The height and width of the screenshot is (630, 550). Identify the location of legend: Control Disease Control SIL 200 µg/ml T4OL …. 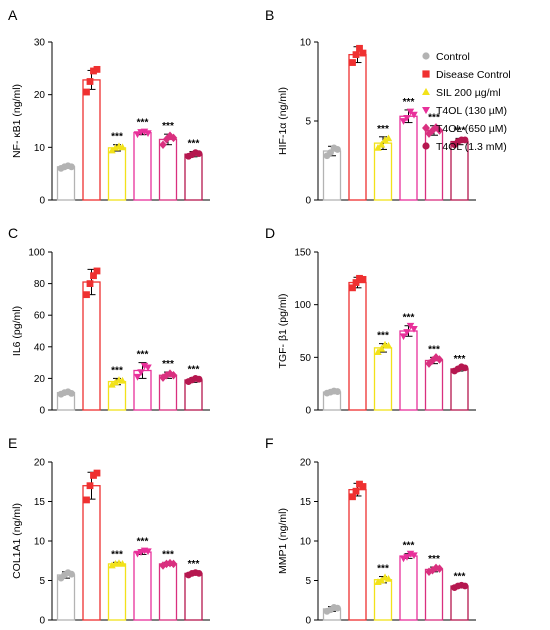
(466, 102).